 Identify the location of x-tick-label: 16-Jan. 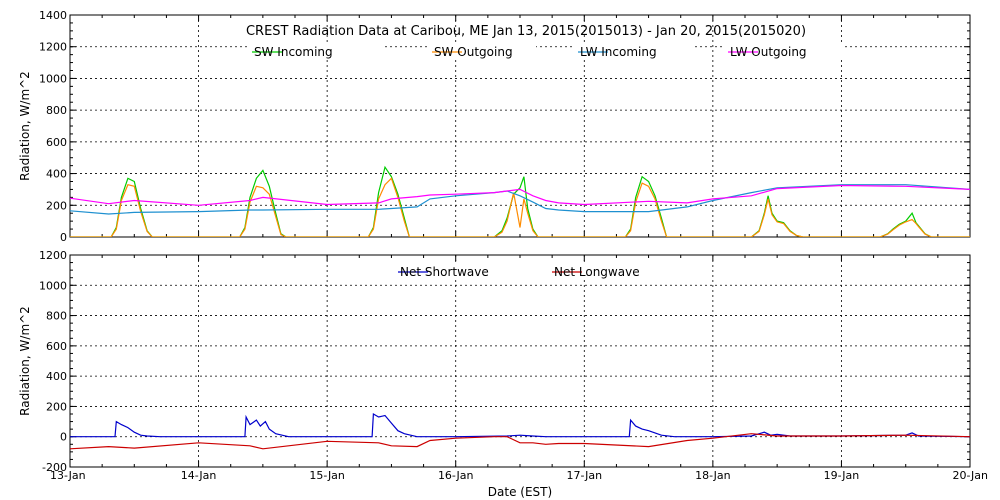
(456, 475).